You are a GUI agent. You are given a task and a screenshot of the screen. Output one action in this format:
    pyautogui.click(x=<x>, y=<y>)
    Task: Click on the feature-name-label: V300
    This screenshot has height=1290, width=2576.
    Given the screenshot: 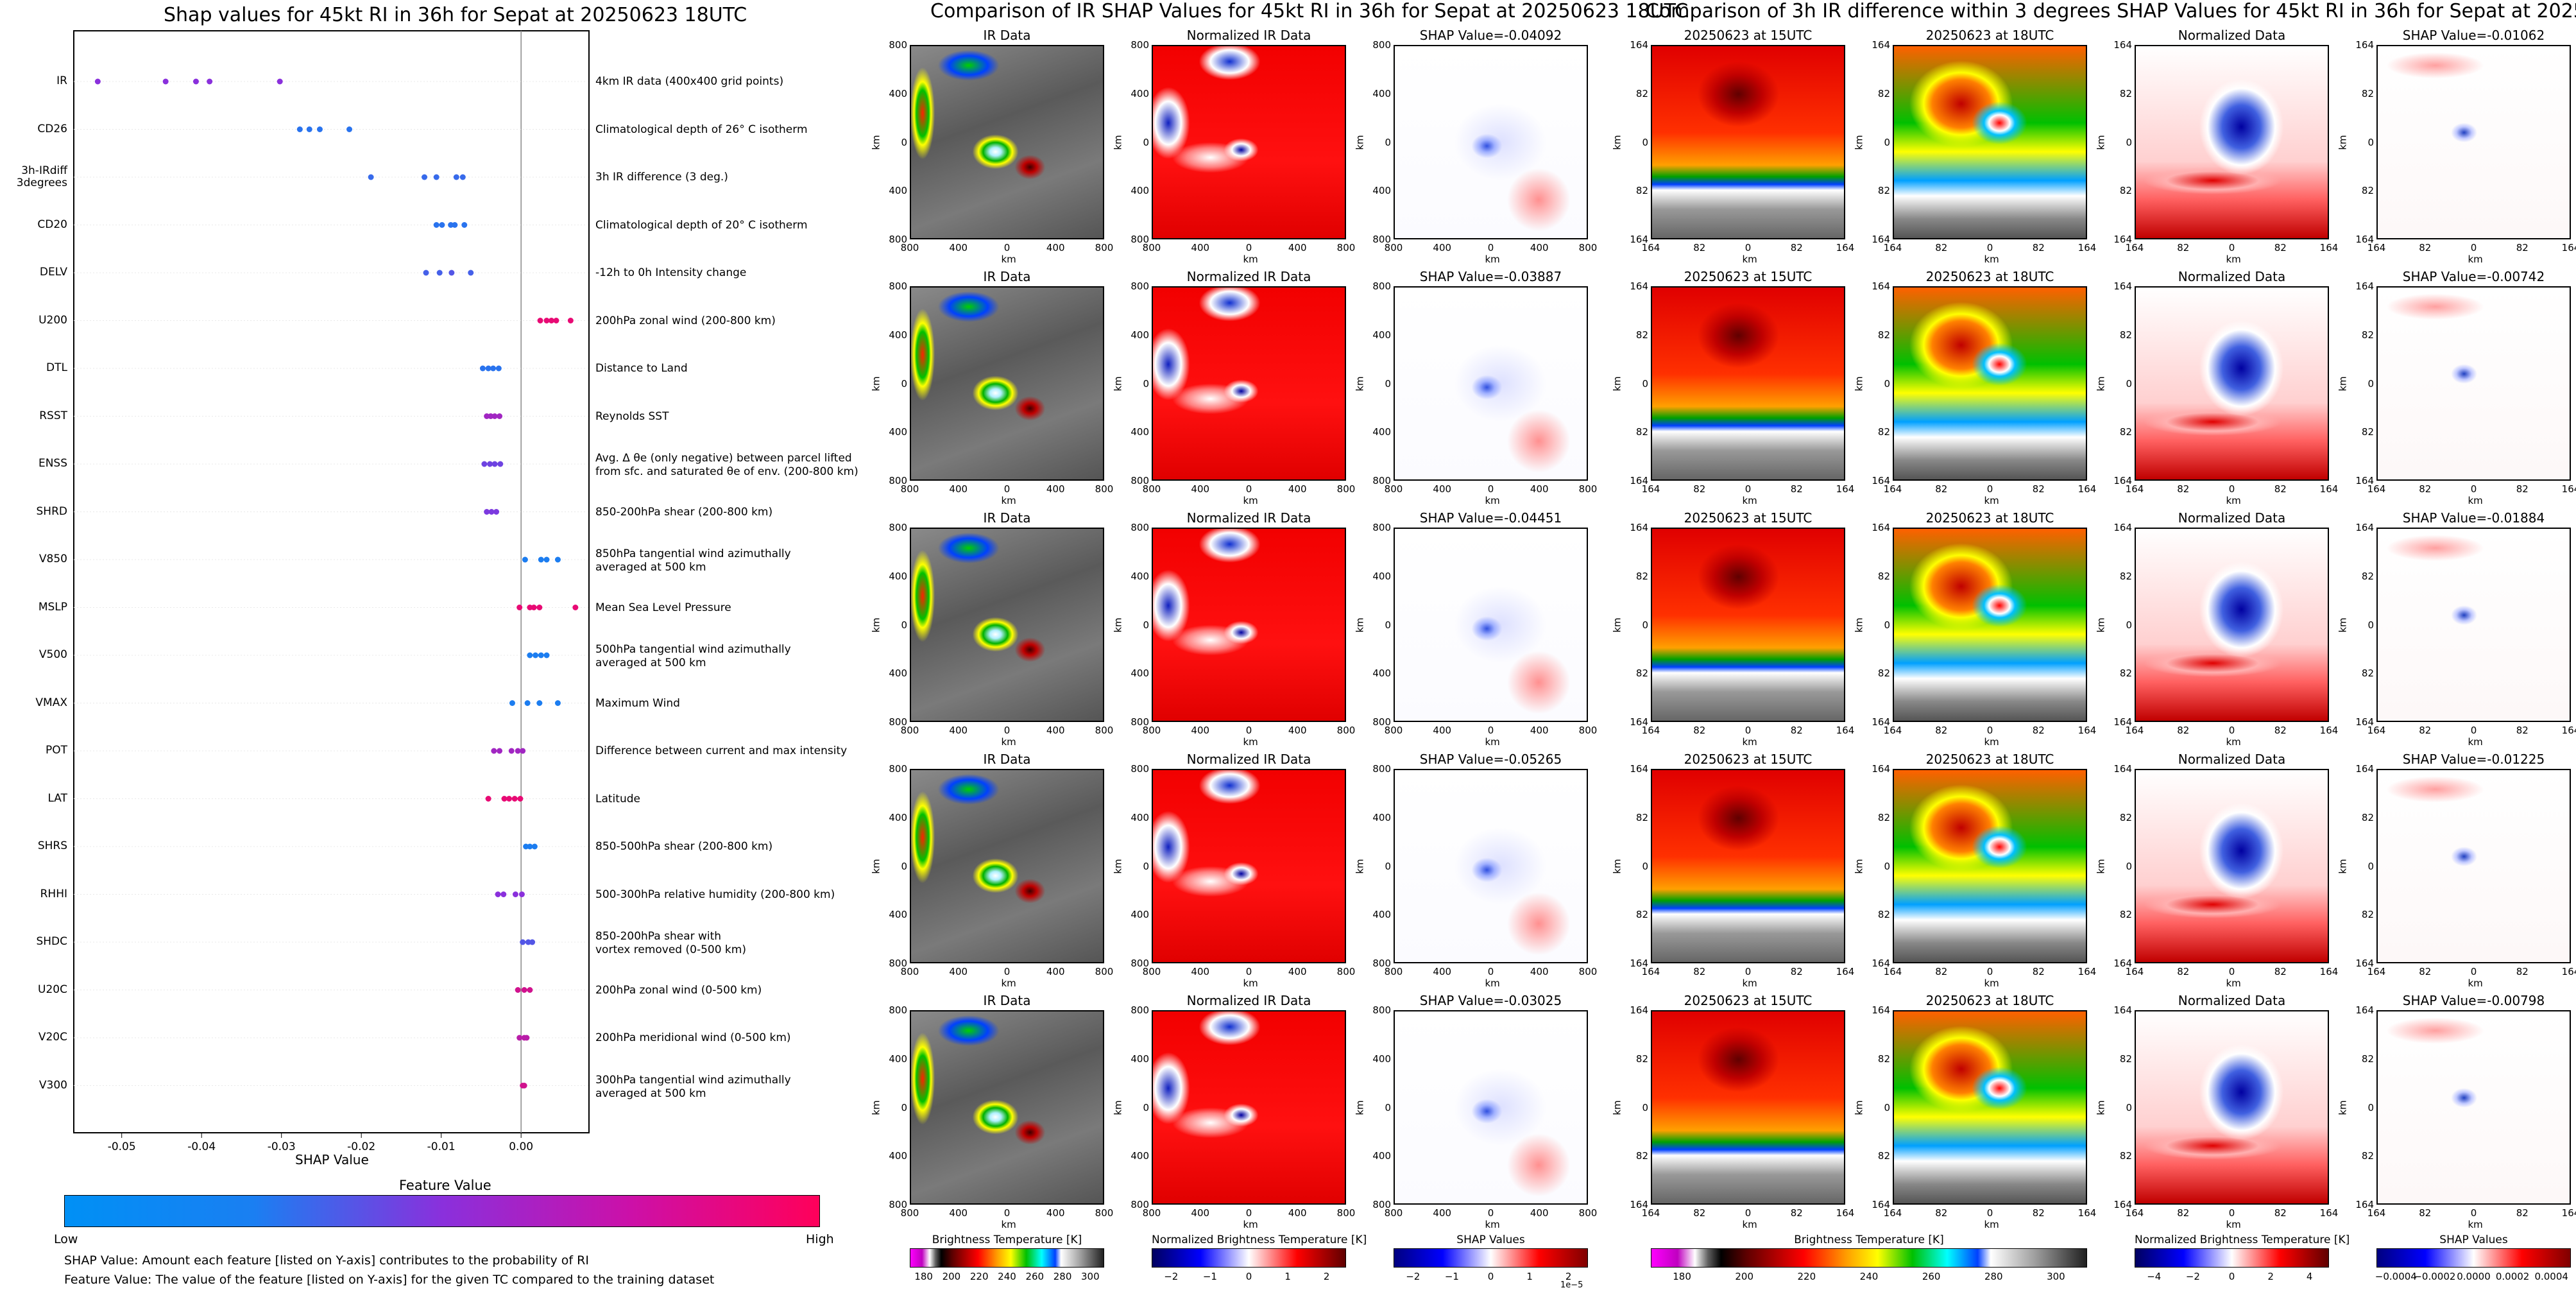 What is the action you would take?
    pyautogui.click(x=53, y=1085)
    